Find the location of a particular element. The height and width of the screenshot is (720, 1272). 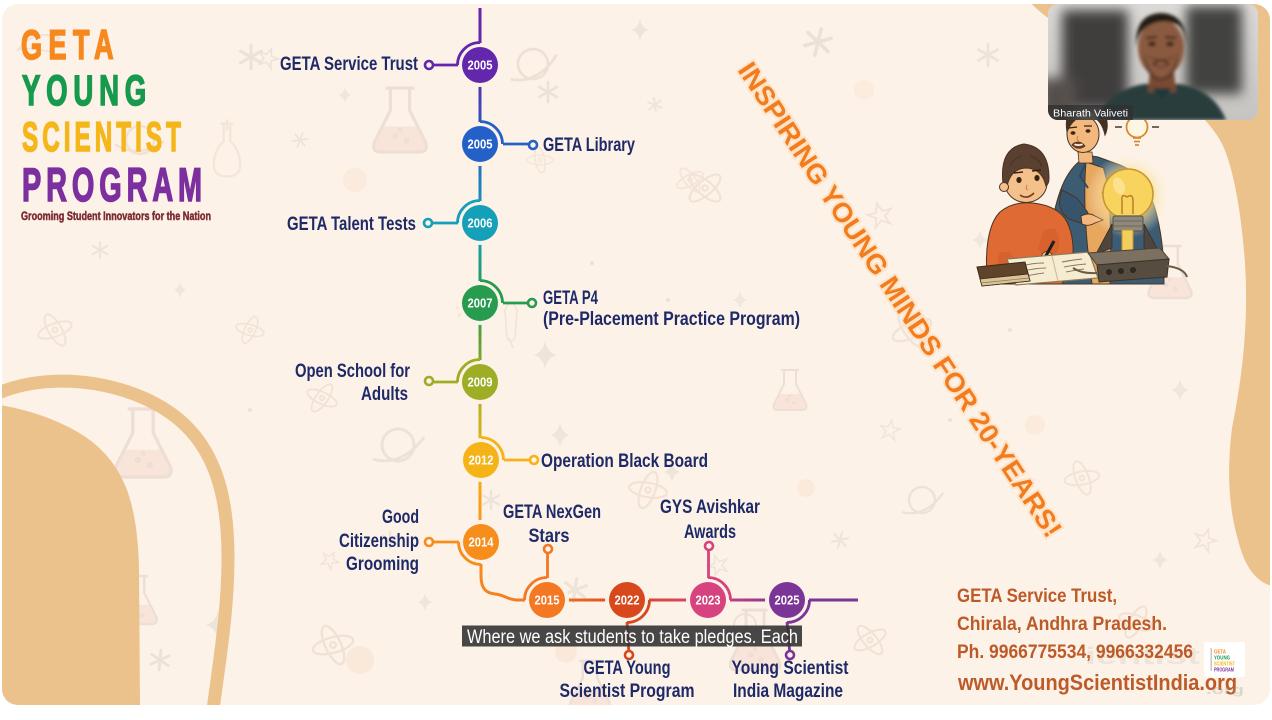

svg-text: GETA Service Trust is located at coordinates (349, 64).